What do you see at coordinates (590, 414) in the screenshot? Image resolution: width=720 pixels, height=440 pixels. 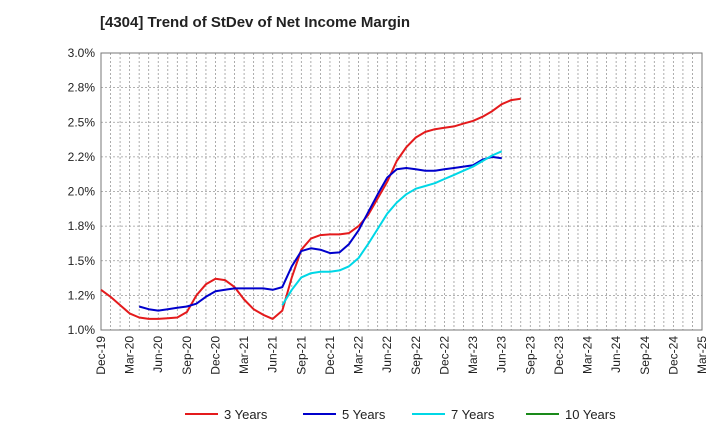 I see `legend-label: 10 Years` at bounding box center [590, 414].